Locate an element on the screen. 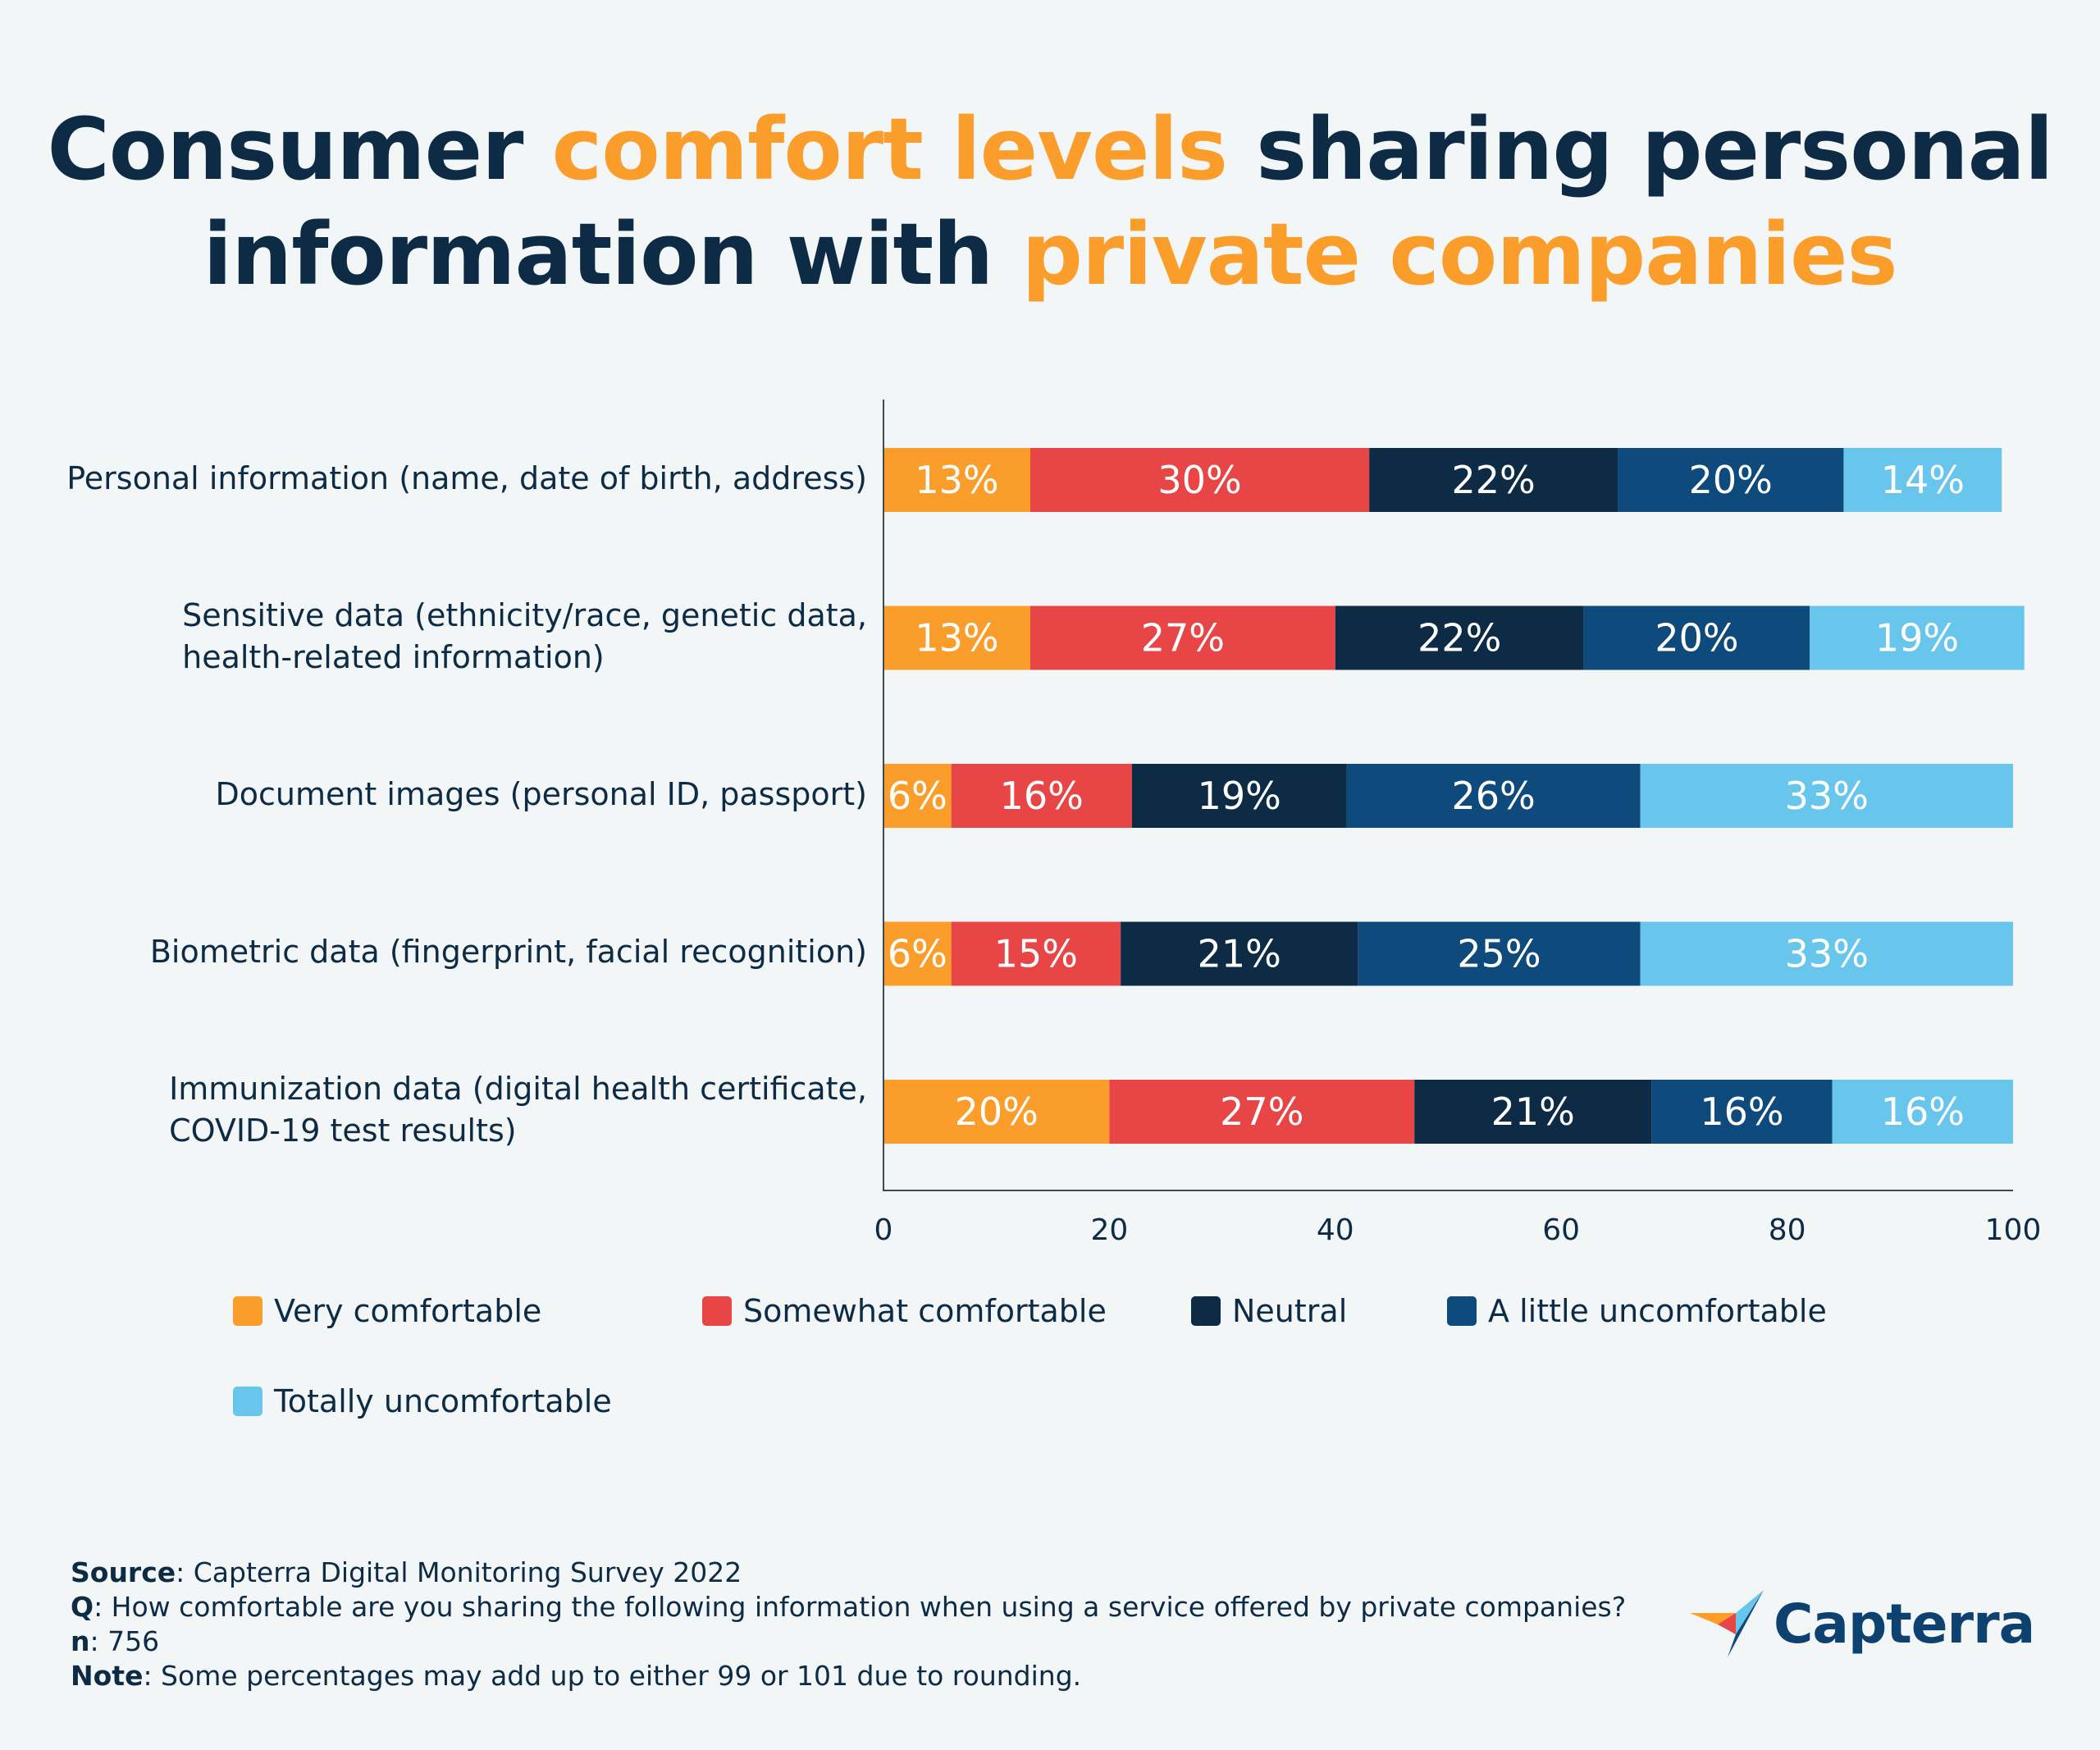  category-label: Document images (personal ID, passport) is located at coordinates (434, 795).